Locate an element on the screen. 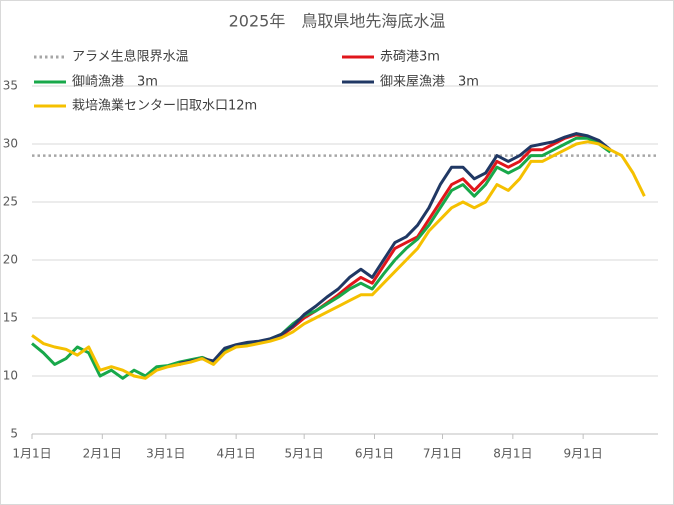 This screenshot has width=674, height=505. y-tick-label: 35 is located at coordinates (10, 86).